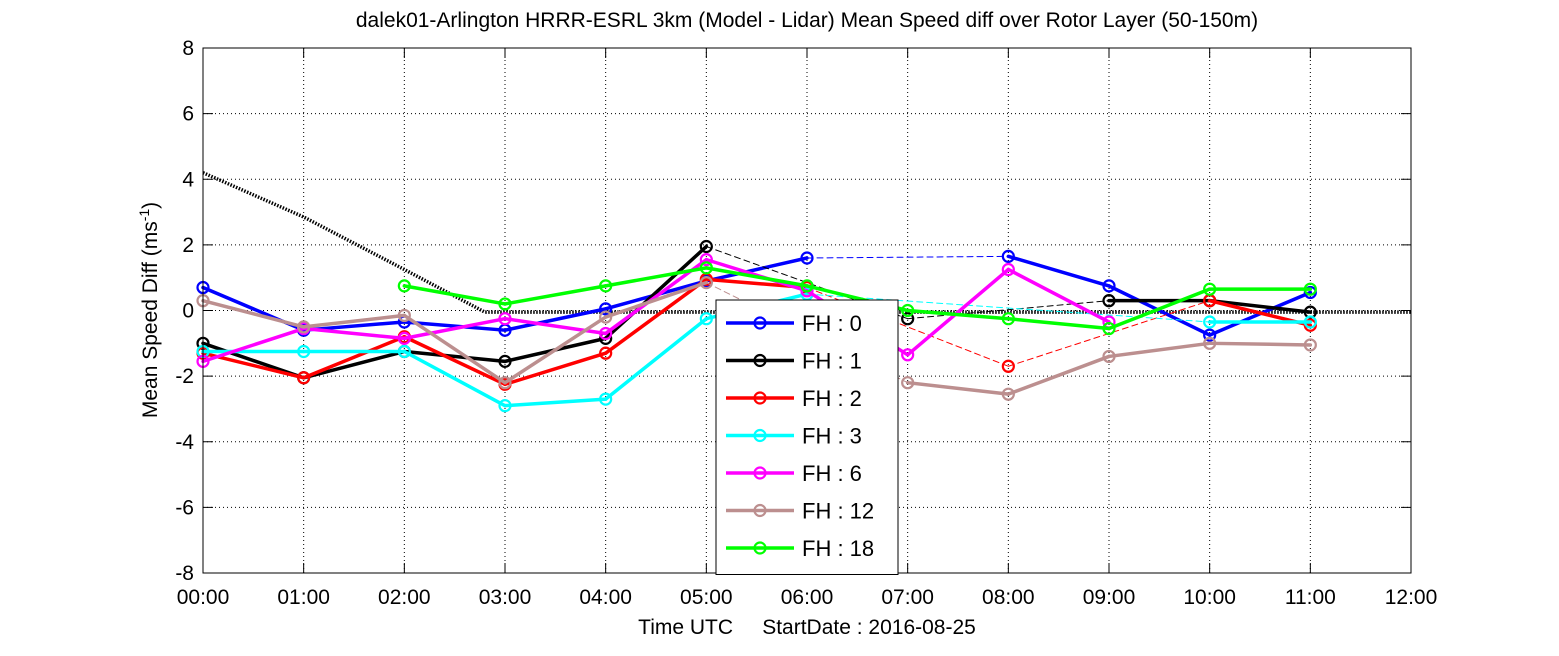  Describe the element at coordinates (832, 361) in the screenshot. I see `legend-label: FH : 1` at that location.